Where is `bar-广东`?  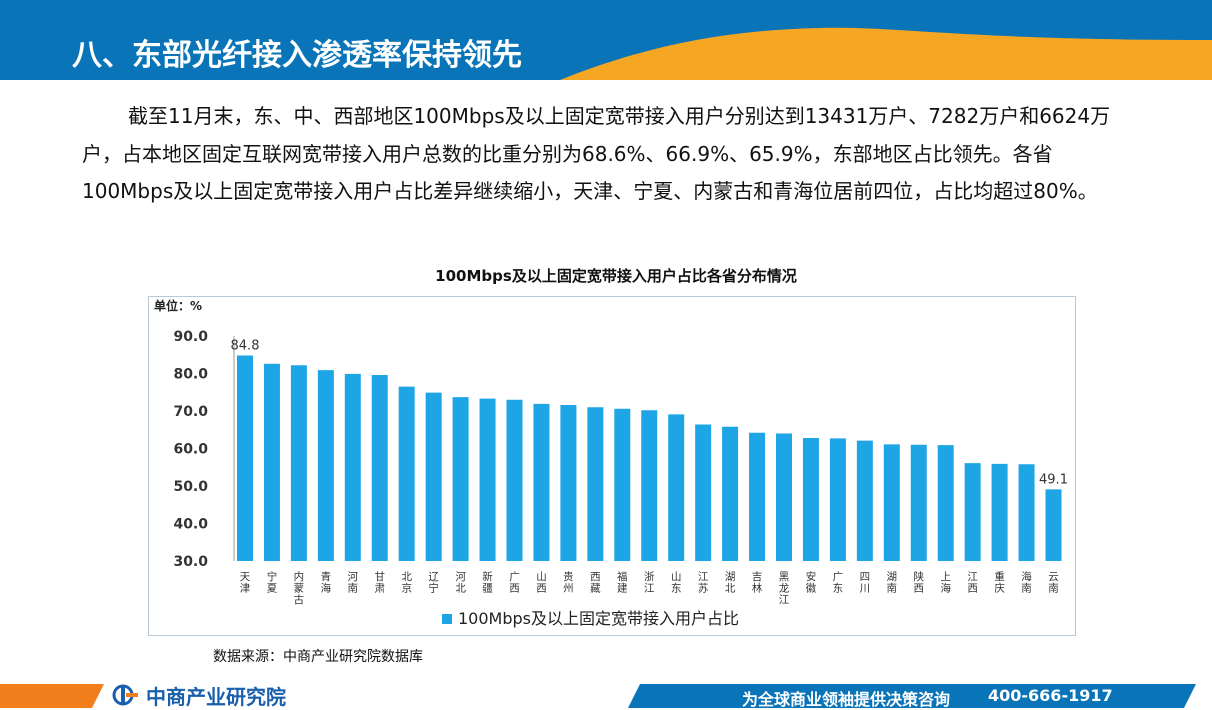
bar-广东 is located at coordinates (837, 499).